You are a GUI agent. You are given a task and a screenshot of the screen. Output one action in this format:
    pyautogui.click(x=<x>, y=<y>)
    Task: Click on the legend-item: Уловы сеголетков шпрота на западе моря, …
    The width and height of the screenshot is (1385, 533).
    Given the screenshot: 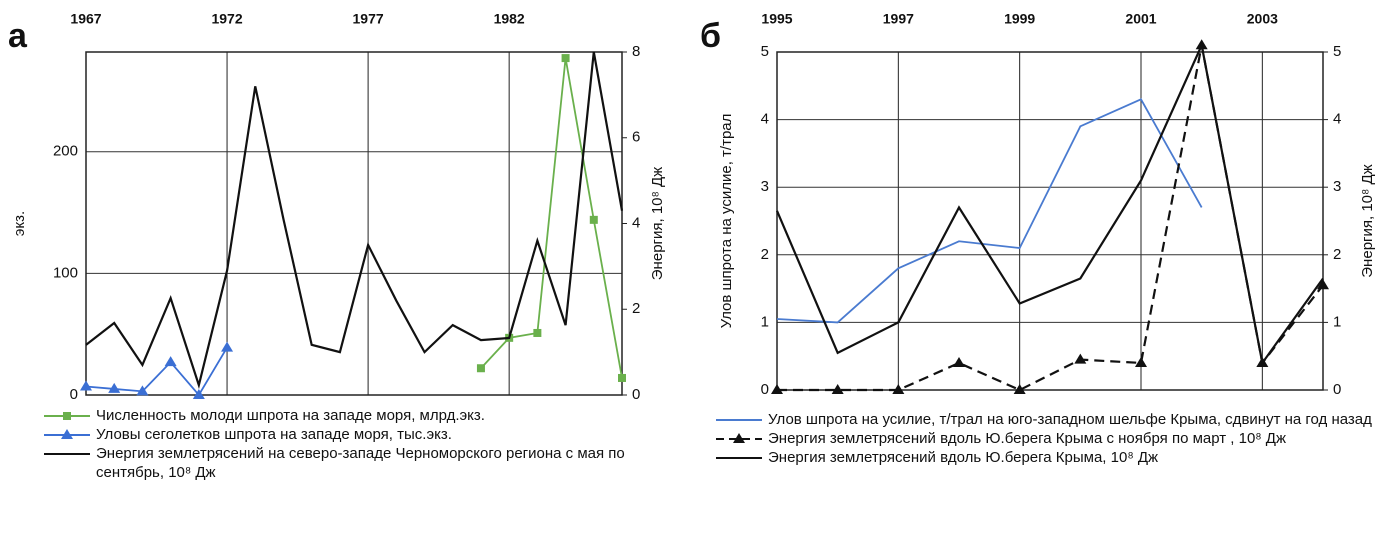 What is the action you would take?
    pyautogui.click(x=350, y=434)
    